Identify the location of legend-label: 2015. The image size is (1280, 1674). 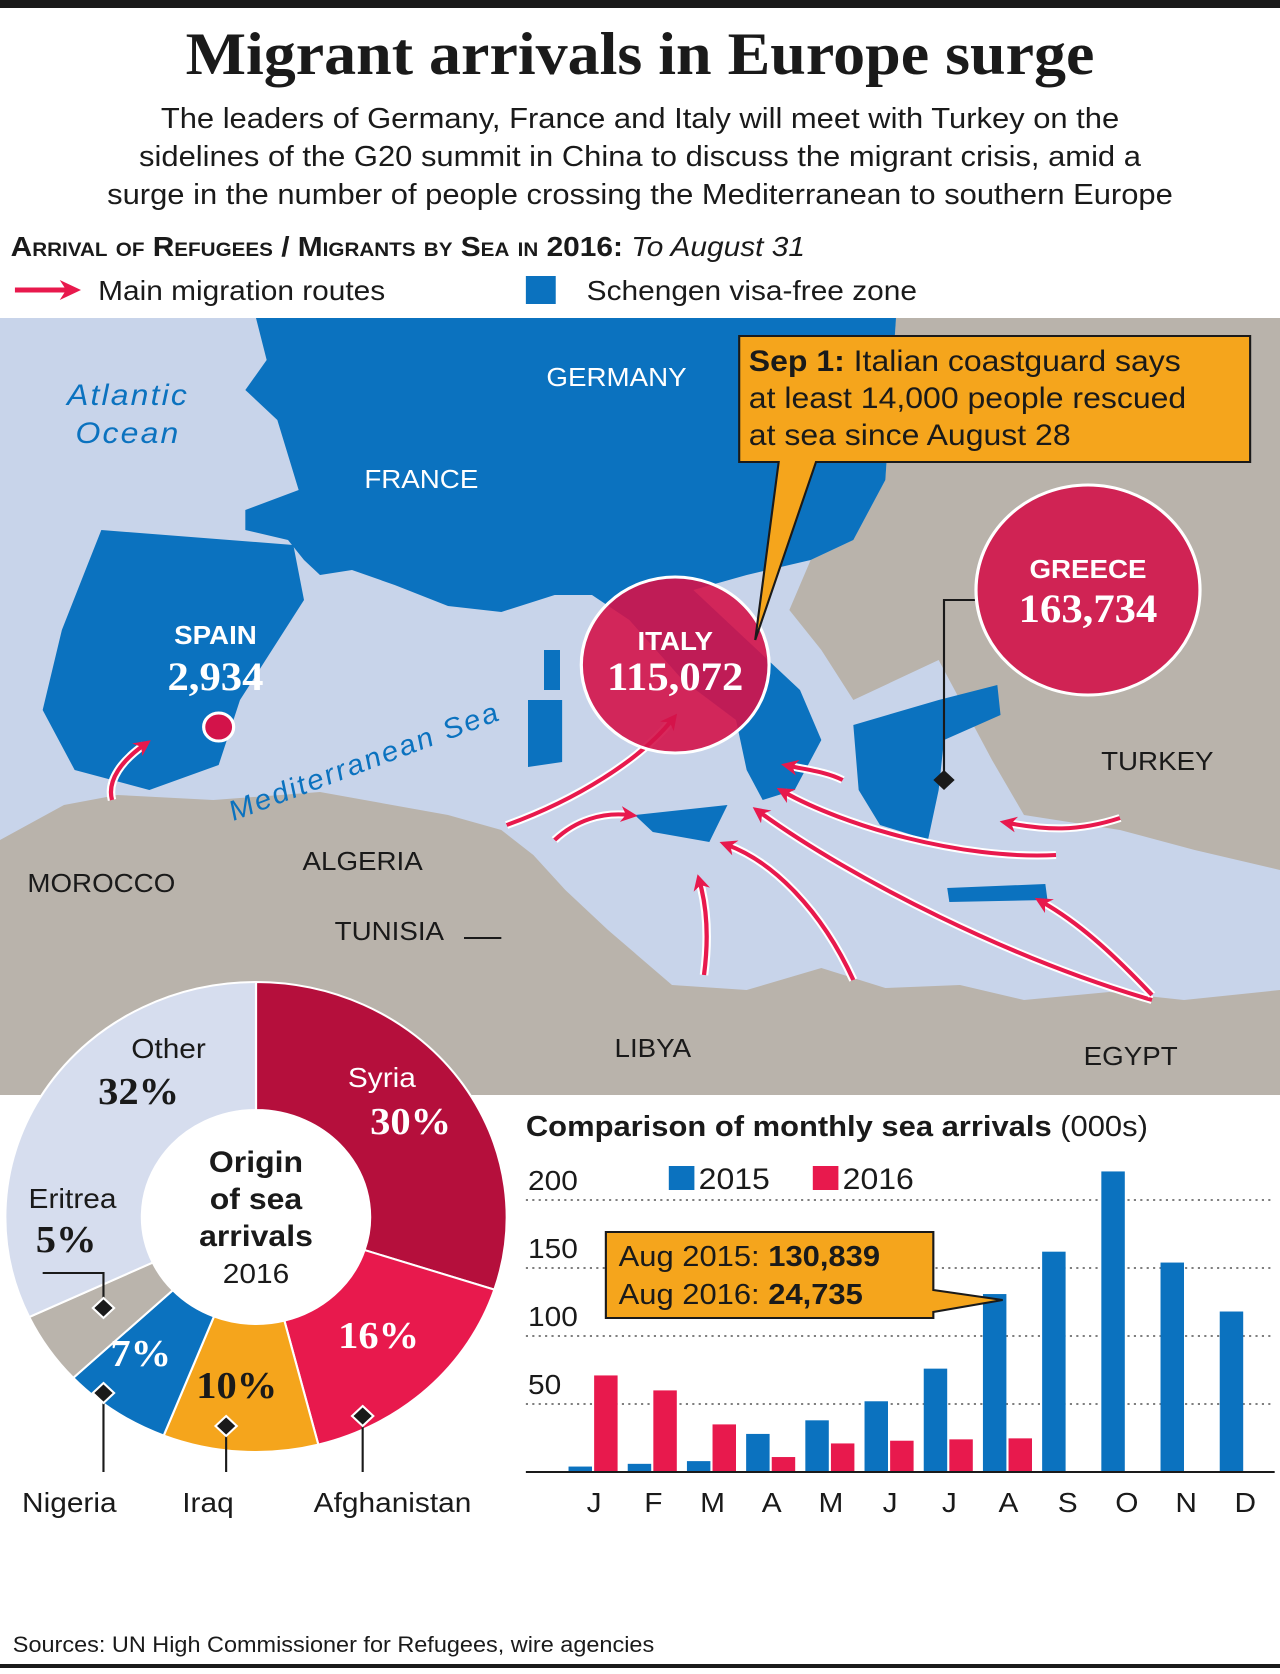
(734, 1179).